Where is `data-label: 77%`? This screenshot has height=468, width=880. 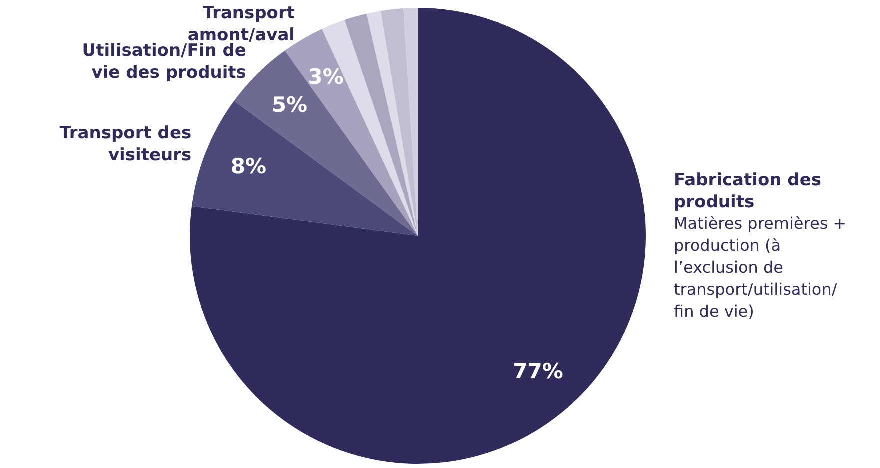 data-label: 77% is located at coordinates (538, 372).